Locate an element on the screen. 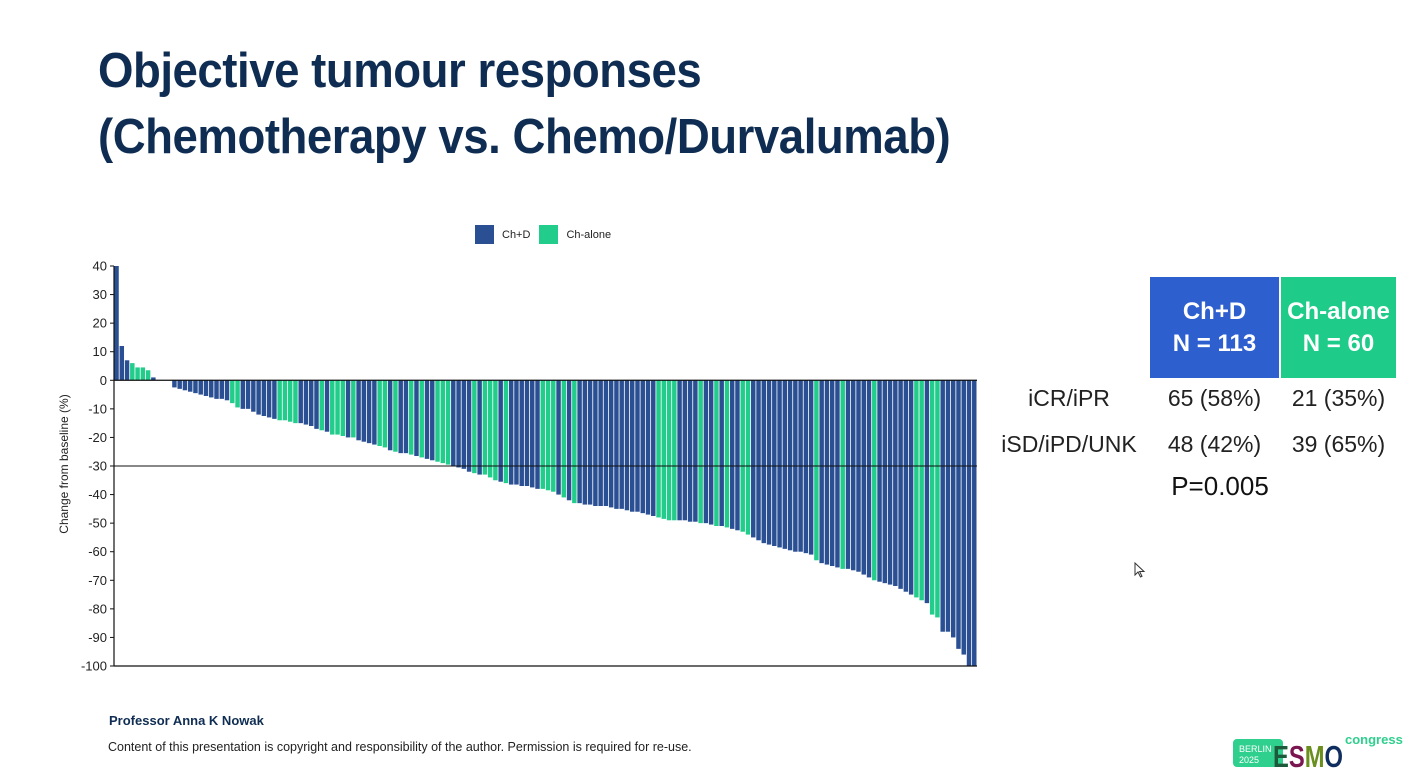  header-ch-d: Ch+D N = 113 is located at coordinates (1214, 327).